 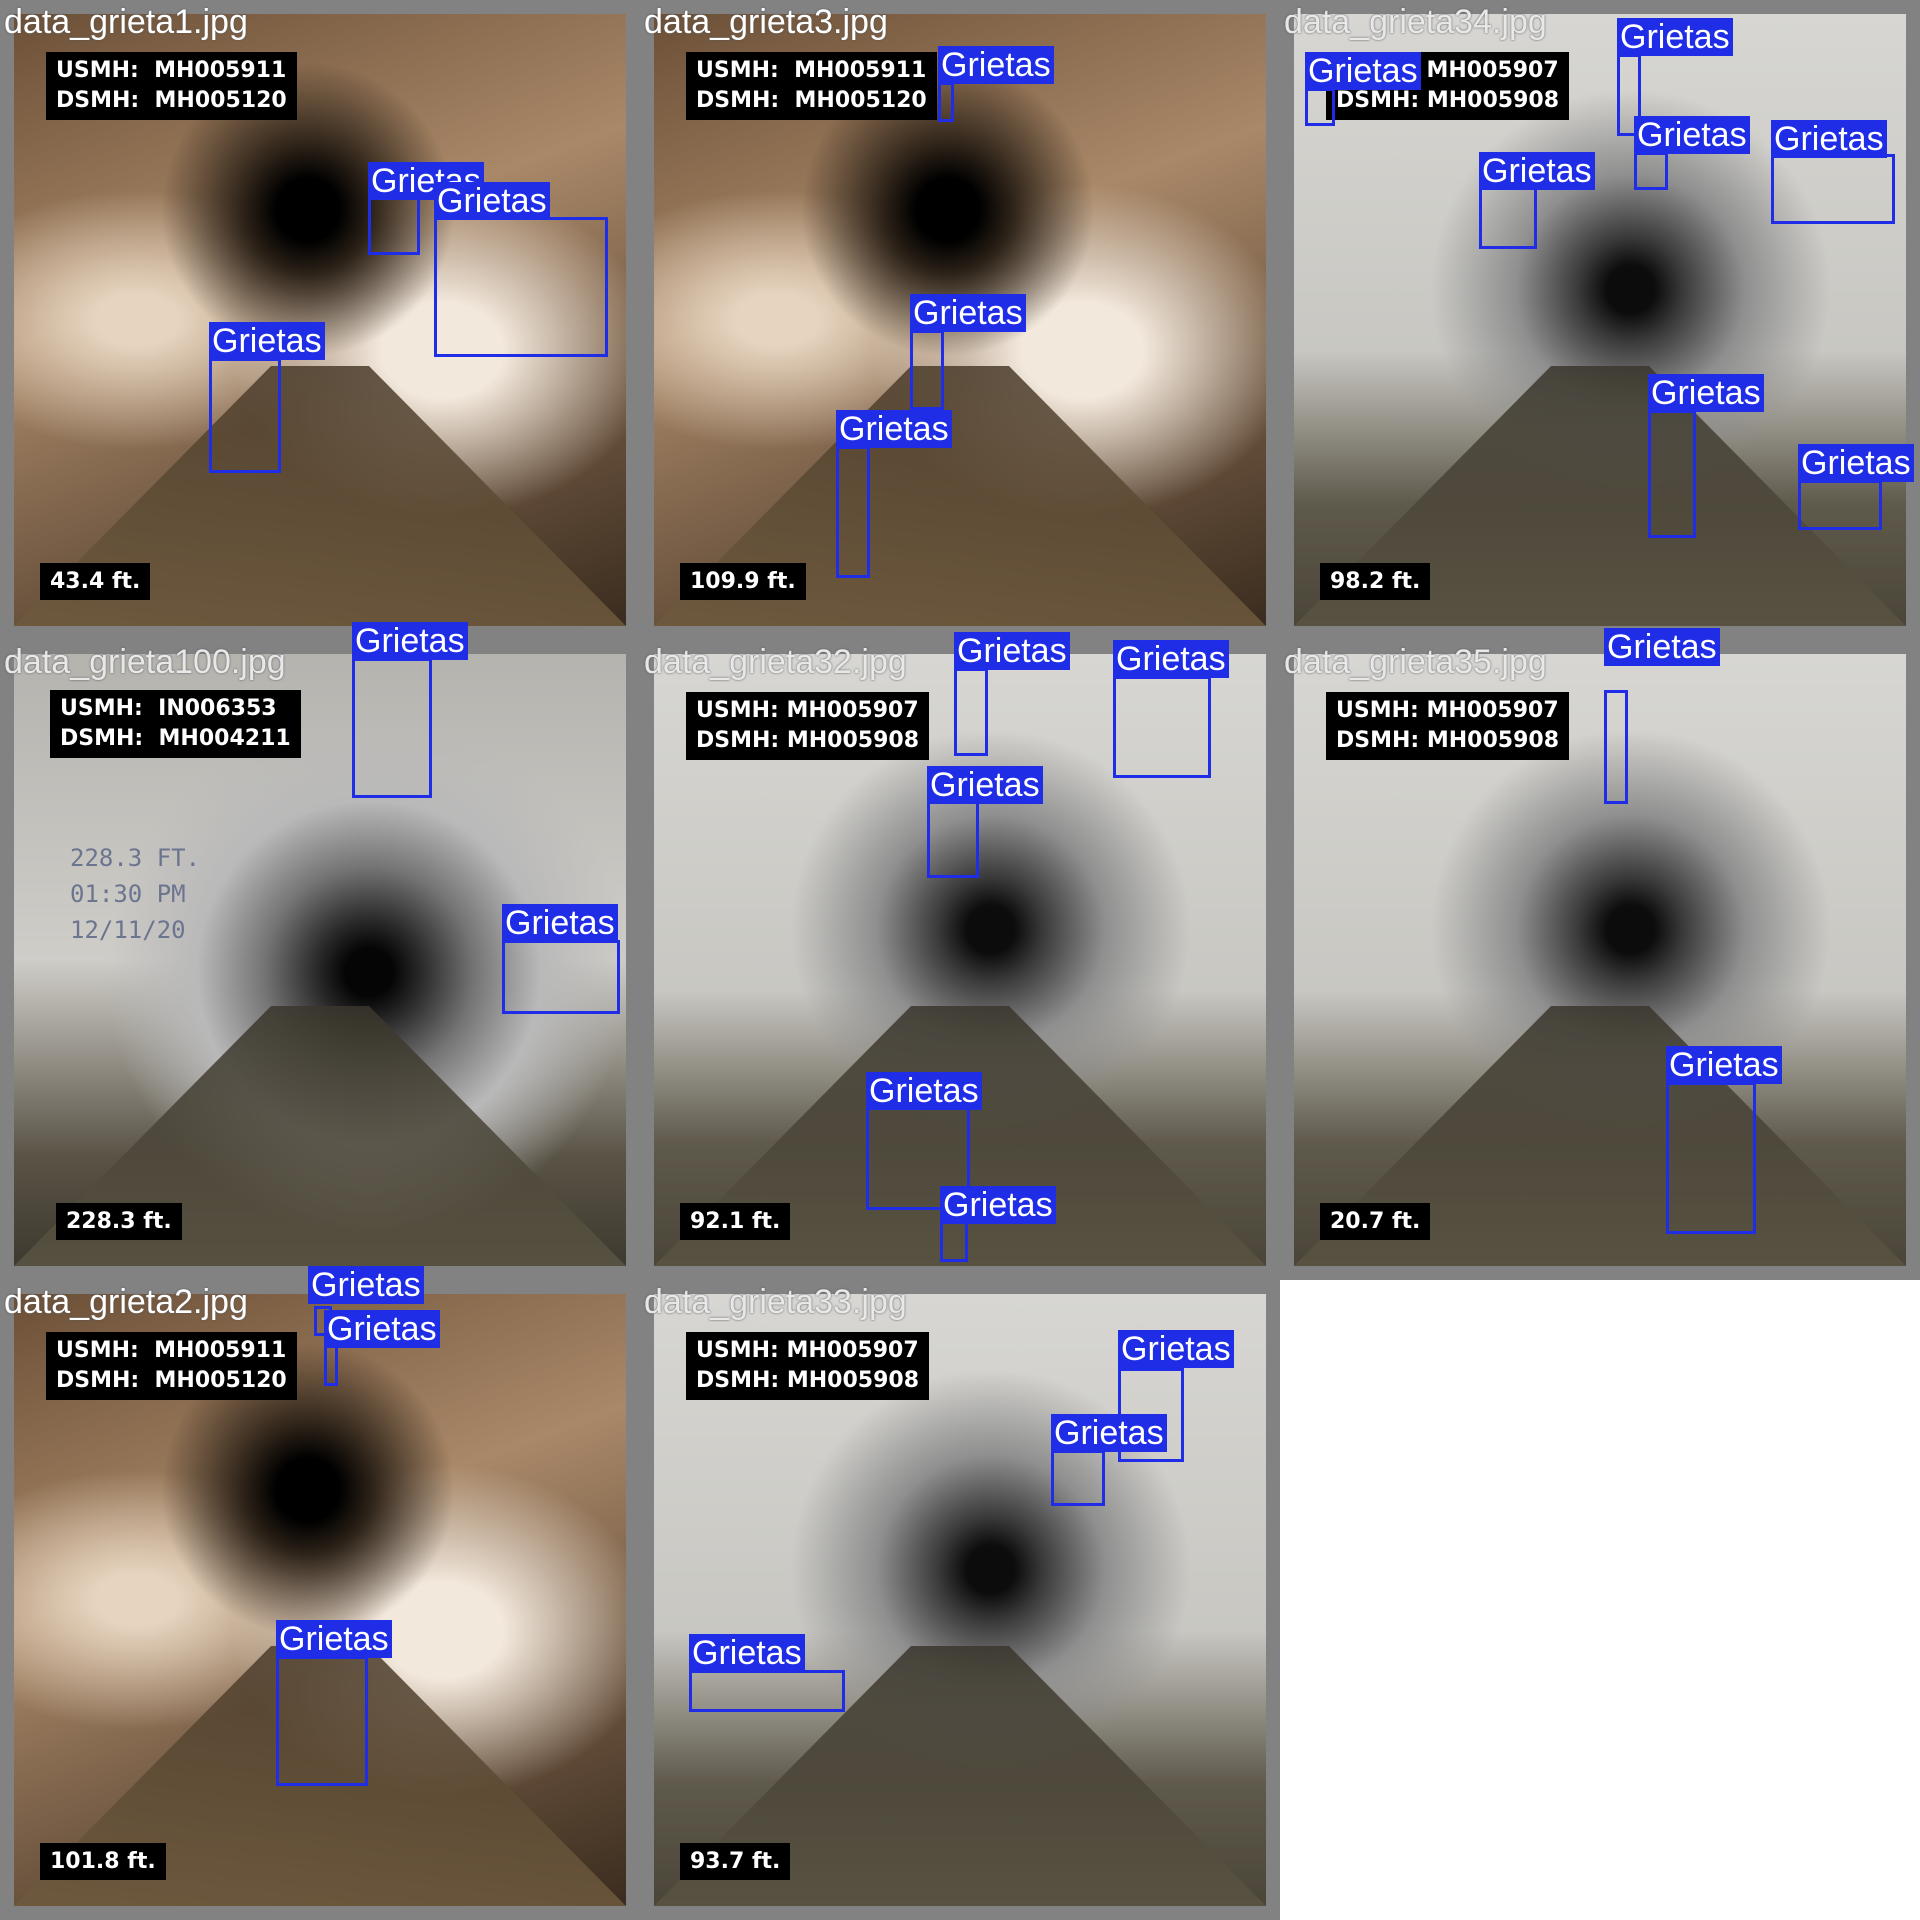 What do you see at coordinates (775, 662) in the screenshot?
I see `image-caption: data_grieta32.jpg` at bounding box center [775, 662].